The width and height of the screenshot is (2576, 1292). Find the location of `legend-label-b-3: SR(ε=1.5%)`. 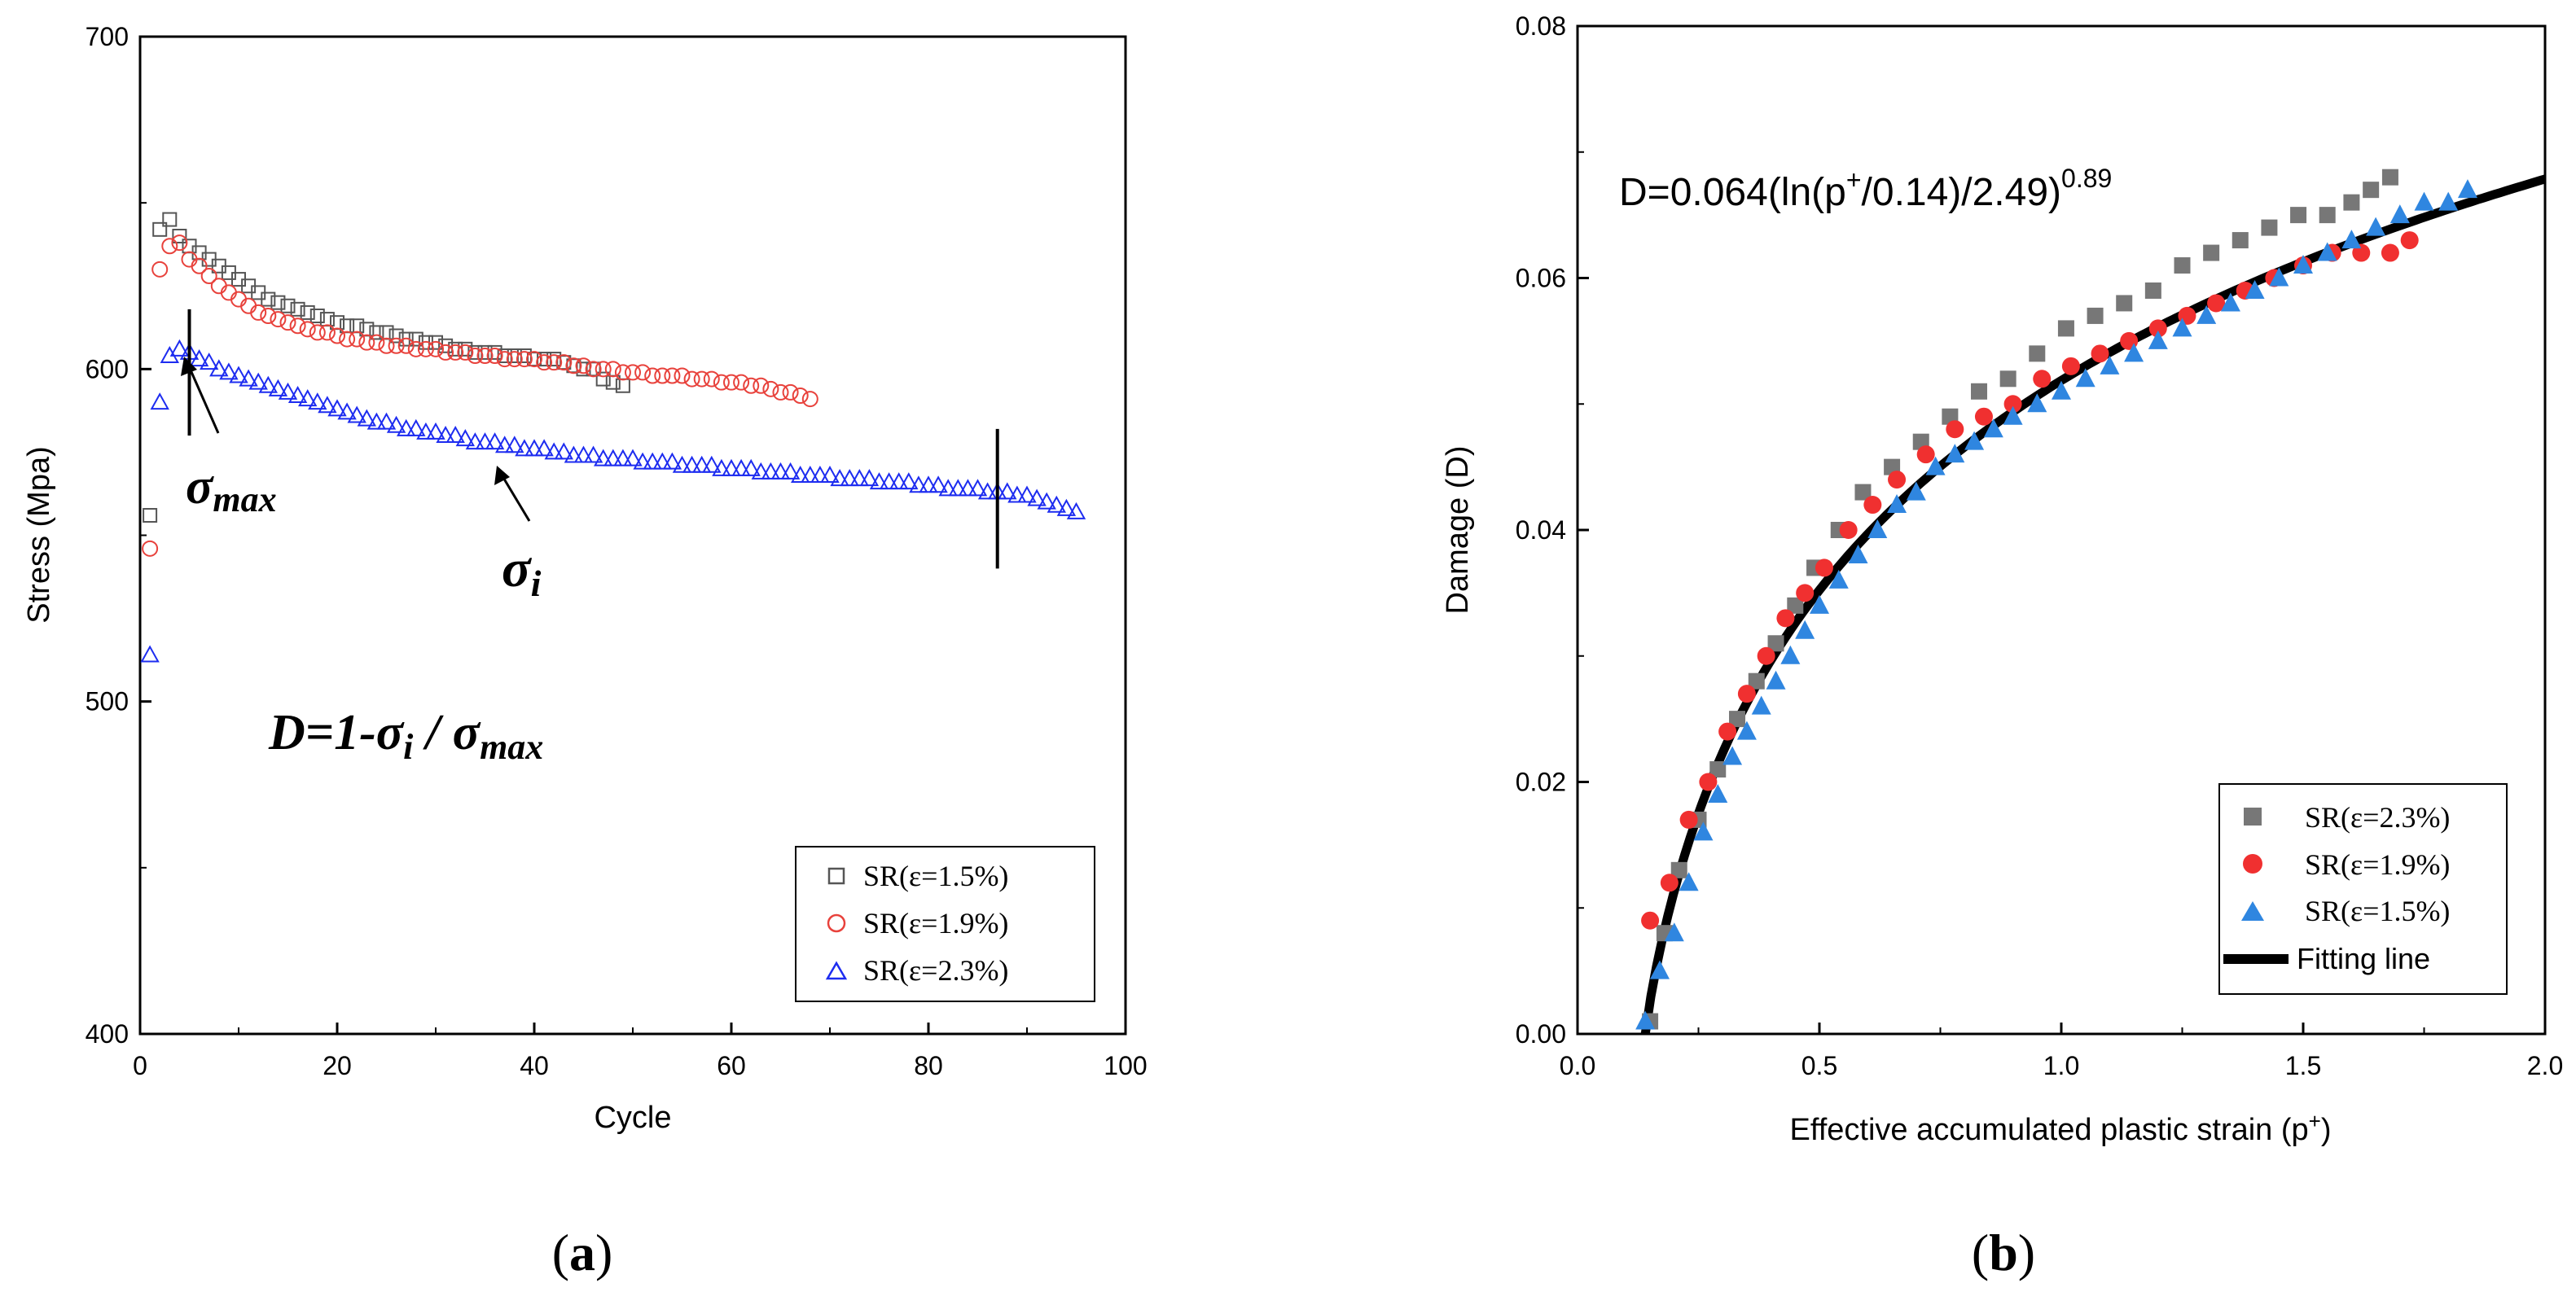

legend-label-b-3: SR(ε=1.5%) is located at coordinates (2377, 911).